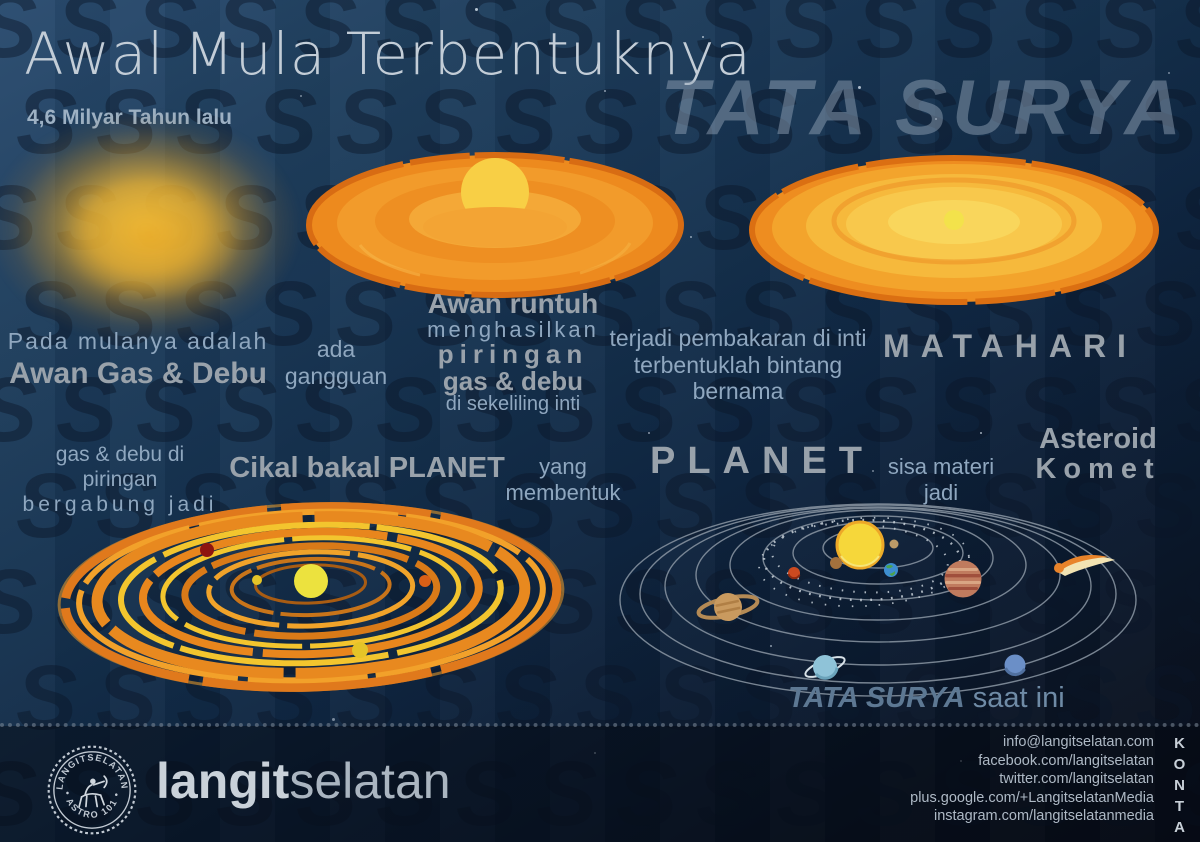 Image resolution: width=1200 pixels, height=842 pixels. Describe the element at coordinates (513, 380) in the screenshot. I see `caption-collapse-gas: gas & debu` at that location.